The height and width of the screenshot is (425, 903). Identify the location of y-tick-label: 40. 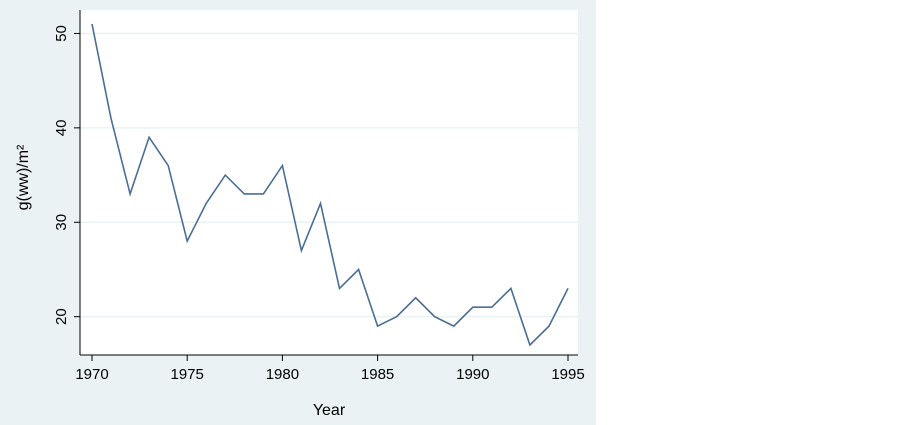
(61, 128).